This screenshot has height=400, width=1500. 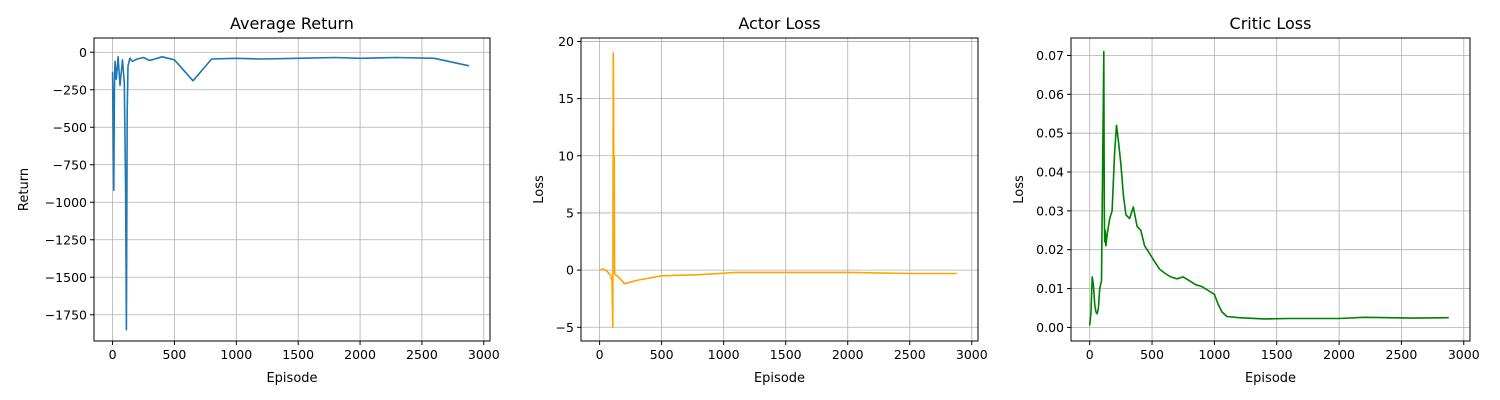 What do you see at coordinates (570, 212) in the screenshot?
I see `y-tick-label: 5` at bounding box center [570, 212].